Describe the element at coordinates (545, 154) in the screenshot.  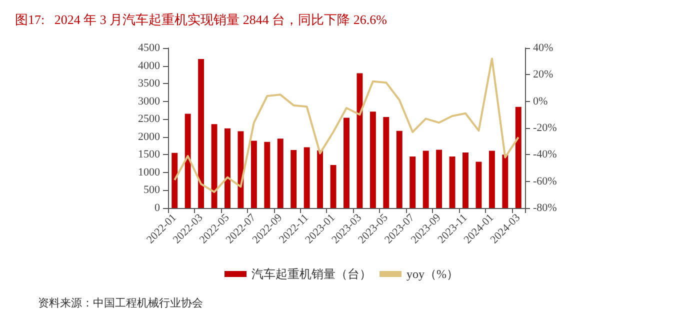
I see `y2-tick-label: -40%` at that location.